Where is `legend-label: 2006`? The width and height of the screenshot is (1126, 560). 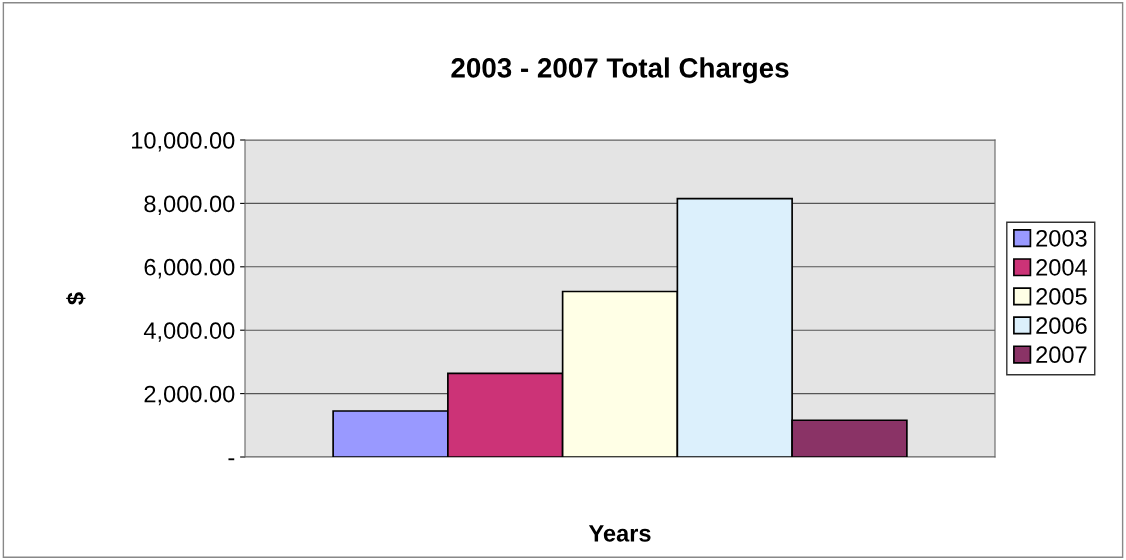
legend-label: 2006 is located at coordinates (1061, 325).